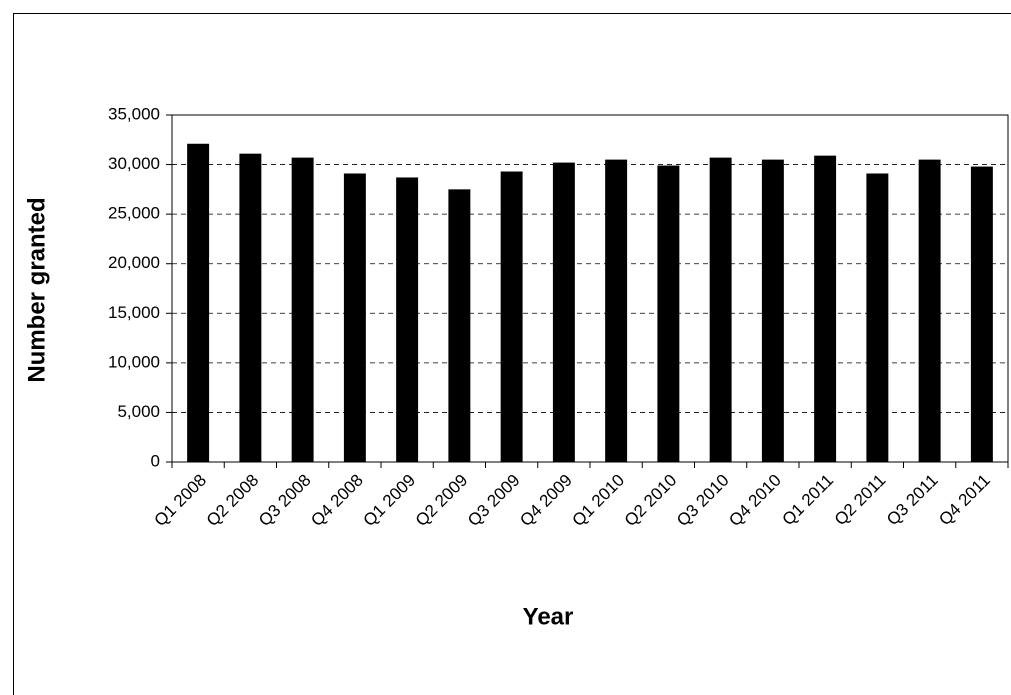  Describe the element at coordinates (134, 312) in the screenshot. I see `y-tick-label: 15,000` at that location.